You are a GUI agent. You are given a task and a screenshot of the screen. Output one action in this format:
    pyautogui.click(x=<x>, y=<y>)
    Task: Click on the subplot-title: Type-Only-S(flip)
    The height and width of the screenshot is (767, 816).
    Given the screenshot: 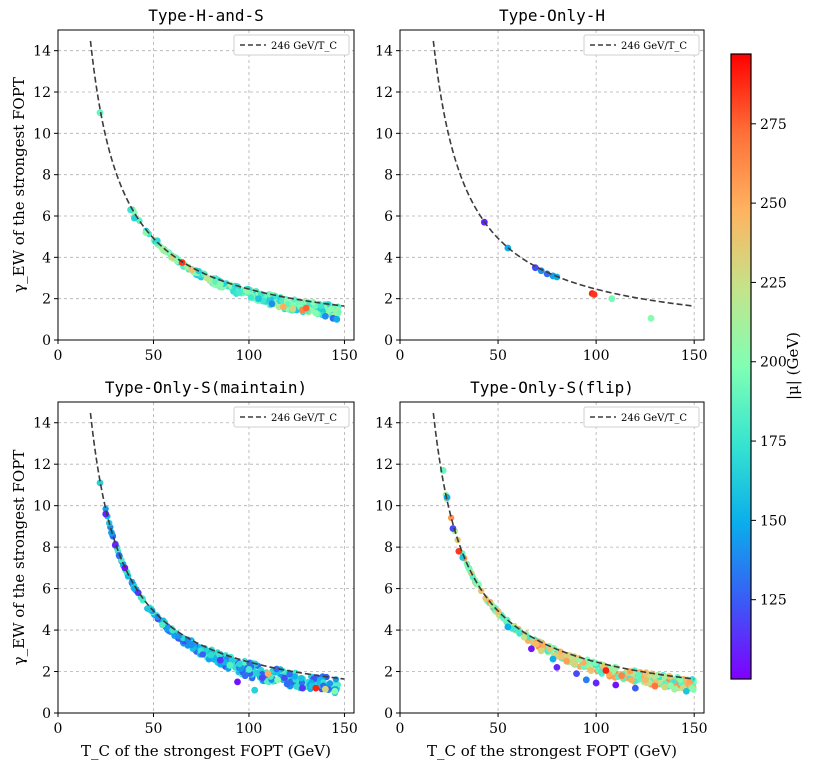 What is the action you would take?
    pyautogui.click(x=552, y=387)
    